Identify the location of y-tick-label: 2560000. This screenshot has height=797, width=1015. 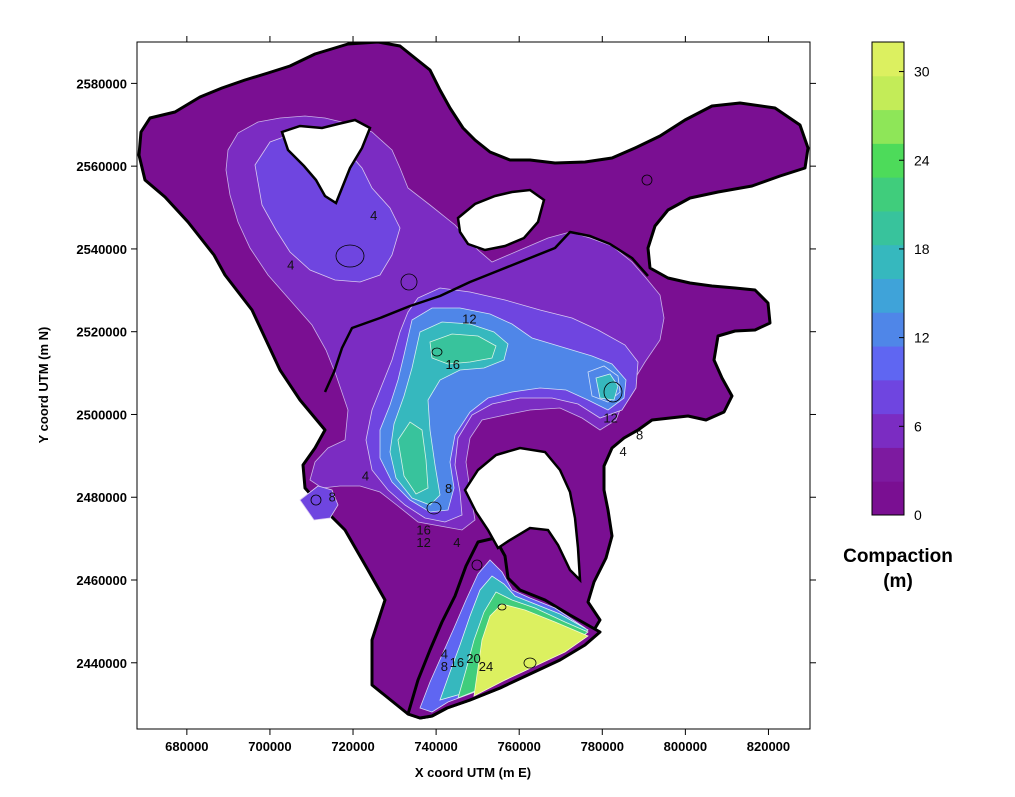
(101, 166).